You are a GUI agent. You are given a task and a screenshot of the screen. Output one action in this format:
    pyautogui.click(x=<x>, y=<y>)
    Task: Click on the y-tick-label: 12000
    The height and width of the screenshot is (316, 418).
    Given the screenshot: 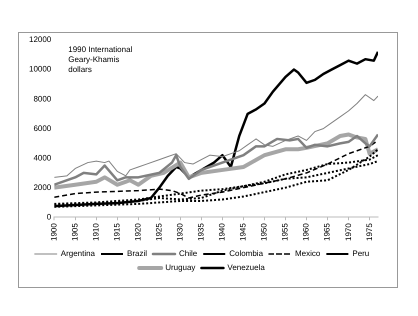 What is the action you would take?
    pyautogui.click(x=40, y=39)
    